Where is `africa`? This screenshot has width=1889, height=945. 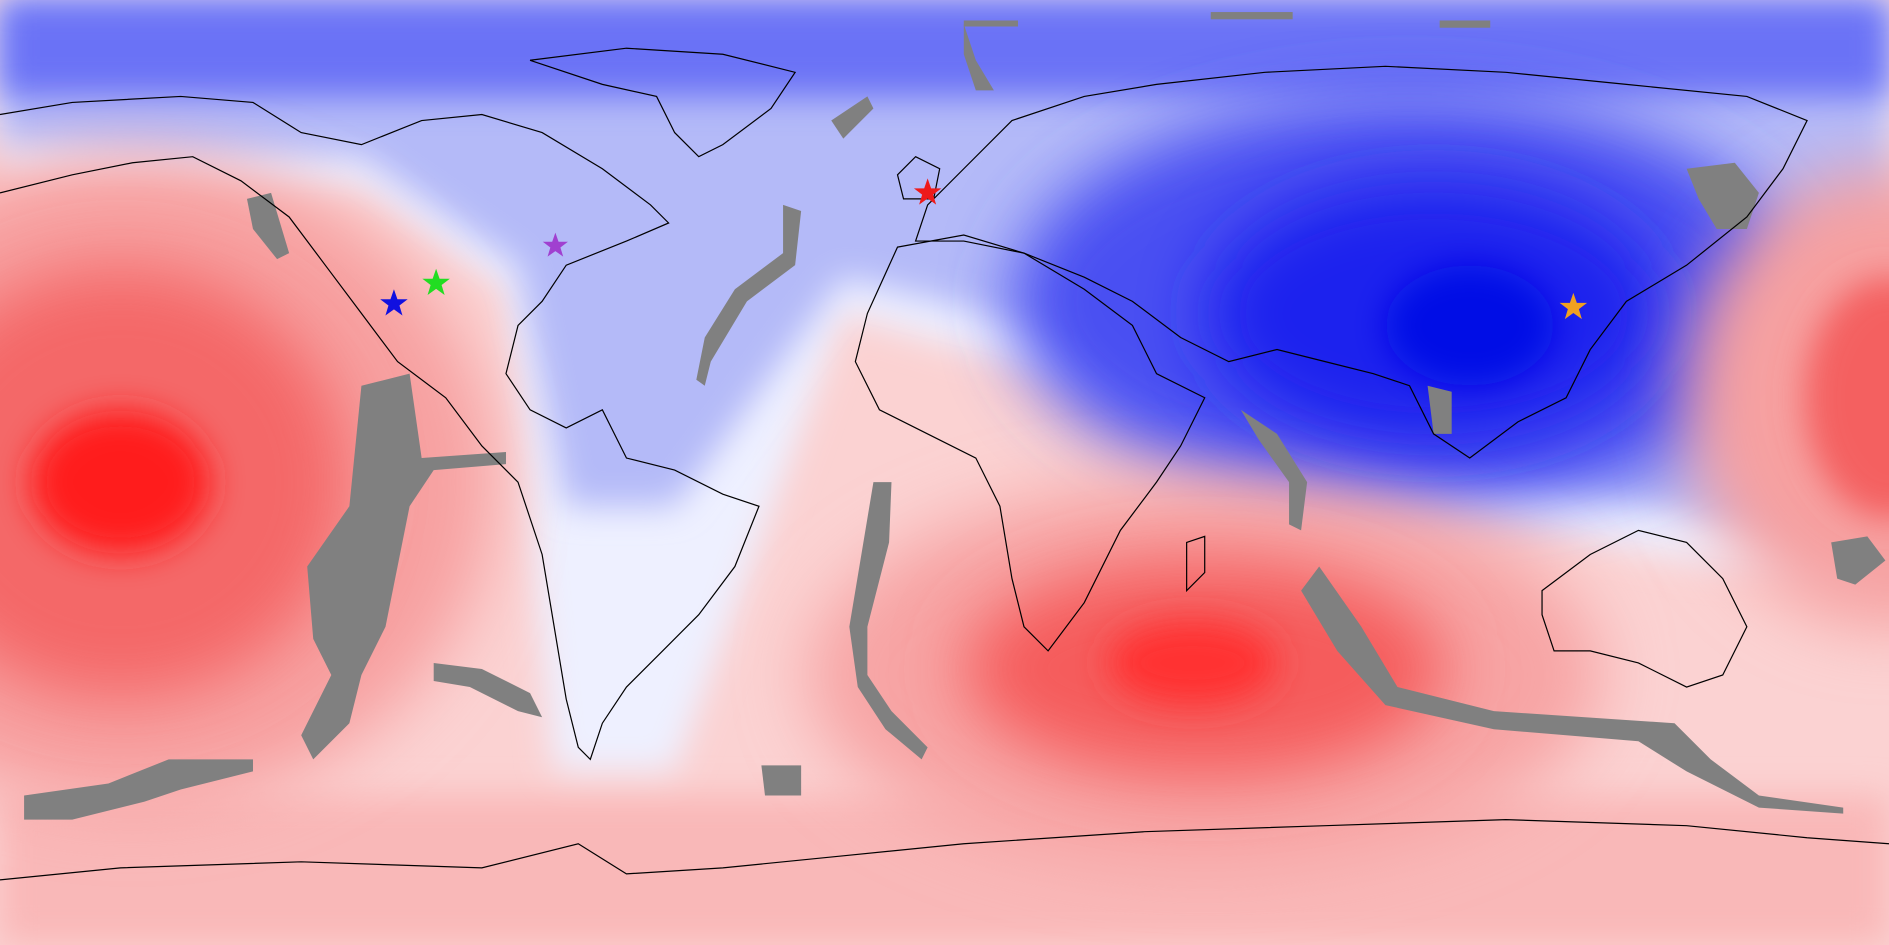
africa is located at coordinates (1030, 443).